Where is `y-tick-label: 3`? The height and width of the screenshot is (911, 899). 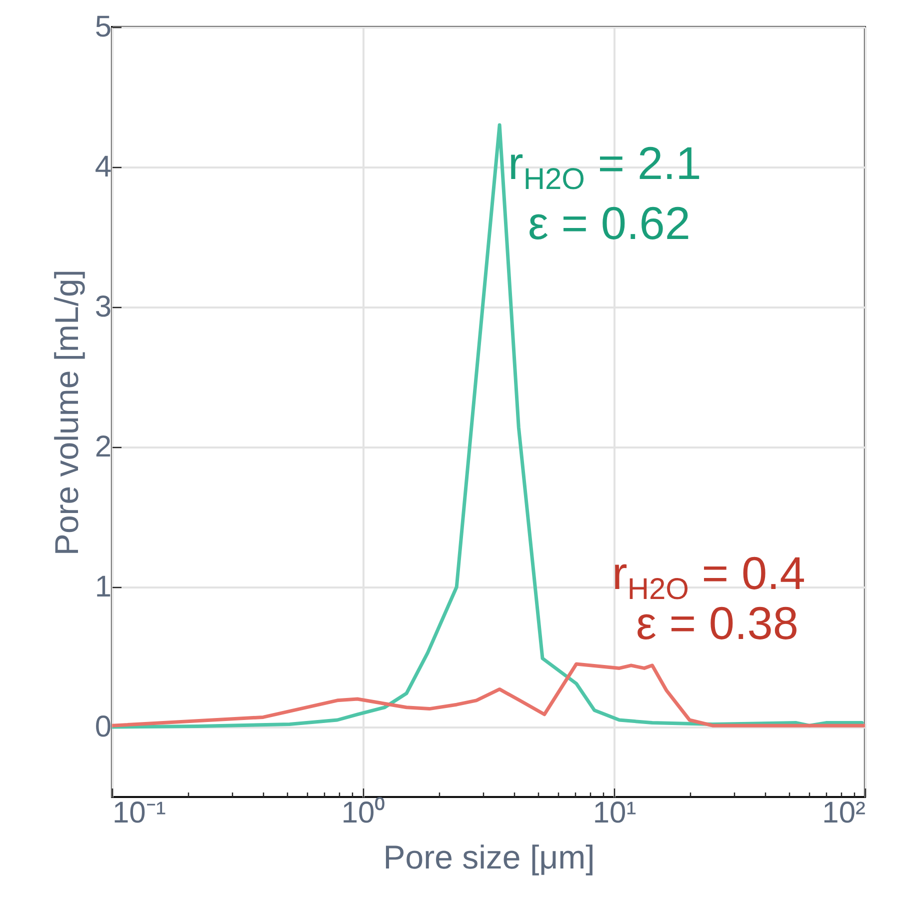 y-tick-label: 3 is located at coordinates (103, 307).